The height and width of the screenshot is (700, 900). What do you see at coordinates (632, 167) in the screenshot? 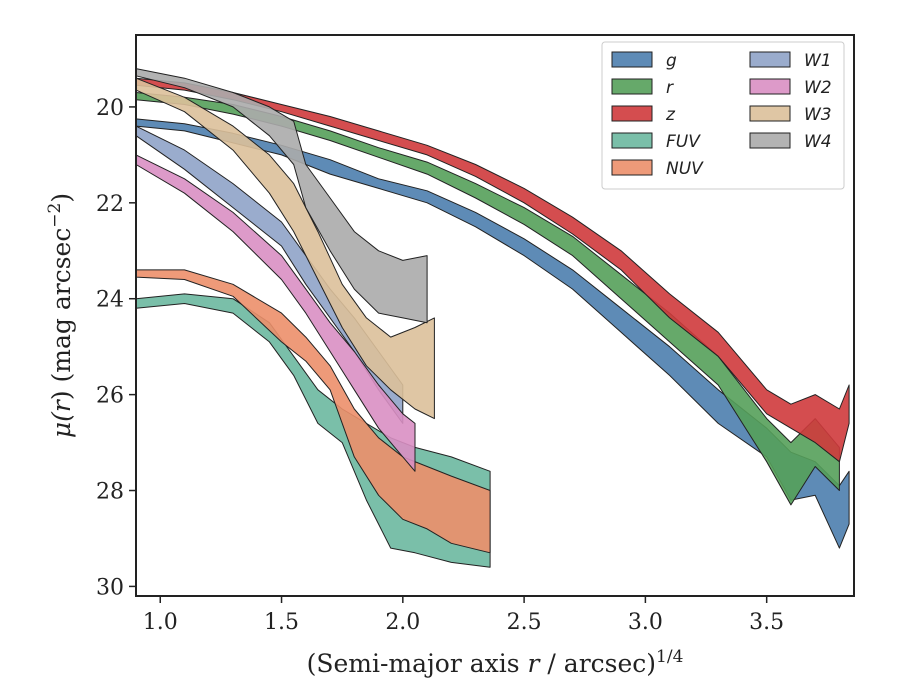
I see `legend-swatch-nuv` at bounding box center [632, 167].